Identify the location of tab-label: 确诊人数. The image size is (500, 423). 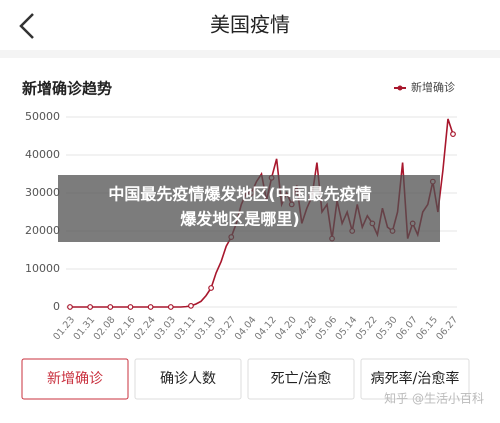
(188, 379).